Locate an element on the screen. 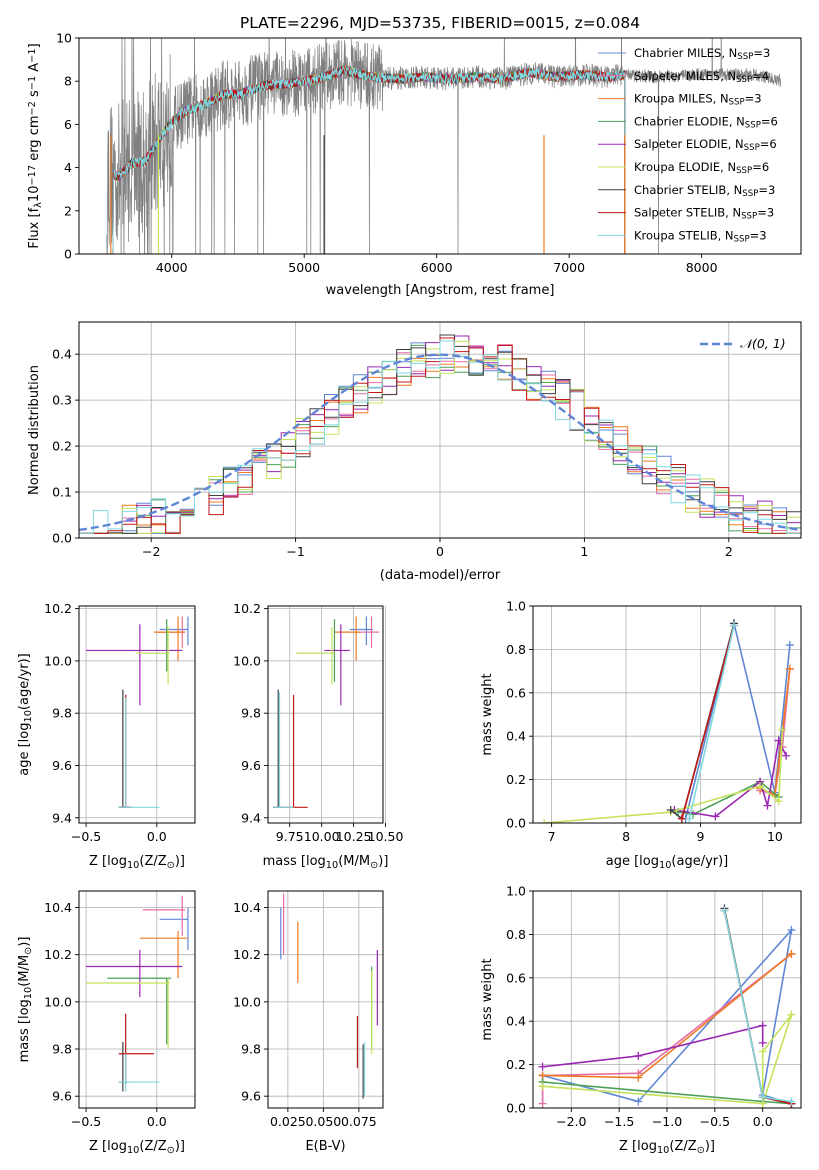 This screenshot has height=1170, width=819. x-tick-label: 1 is located at coordinates (584, 551).